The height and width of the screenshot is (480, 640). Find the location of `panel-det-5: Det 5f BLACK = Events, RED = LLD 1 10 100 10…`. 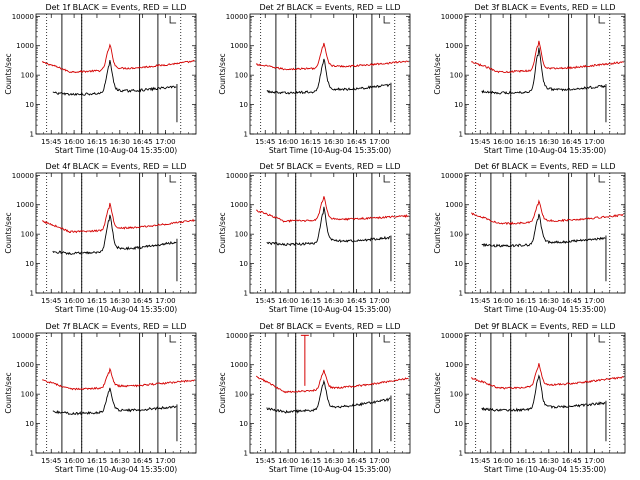

panel-det-5: Det 5f BLACK = Events, RED = LLD 1 10 100 10… is located at coordinates (314, 238).